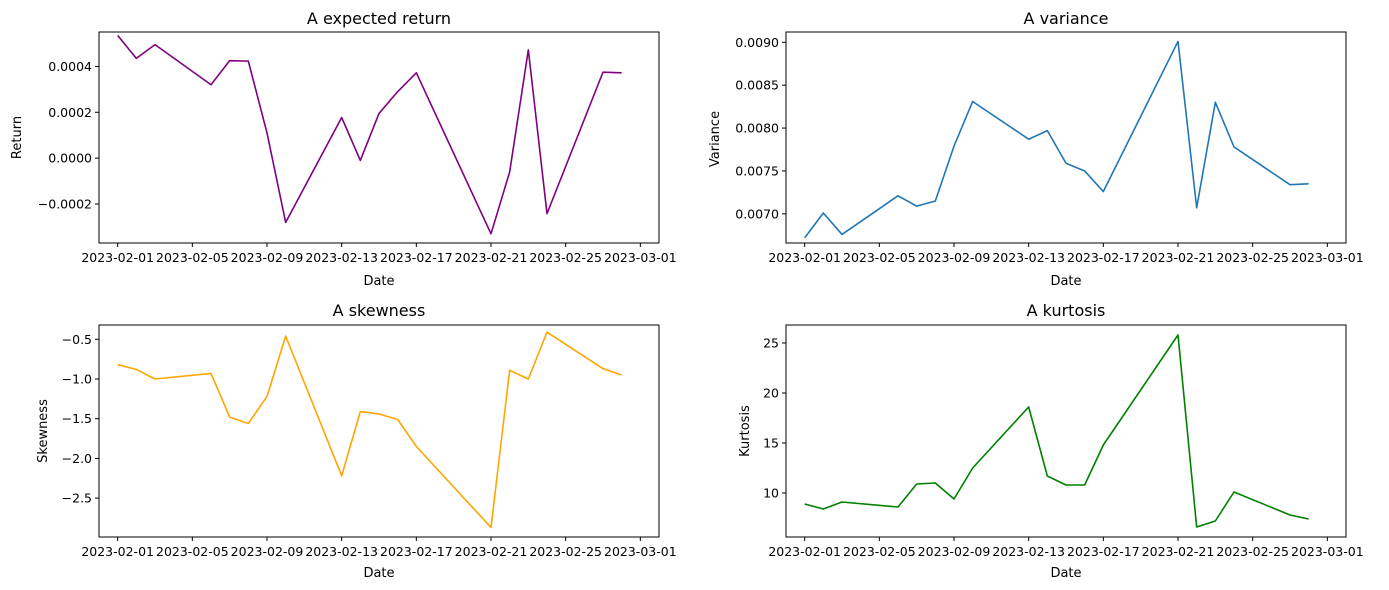 This screenshot has height=590, width=1389. I want to click on y-tick-label: 0.0080, so click(757, 128).